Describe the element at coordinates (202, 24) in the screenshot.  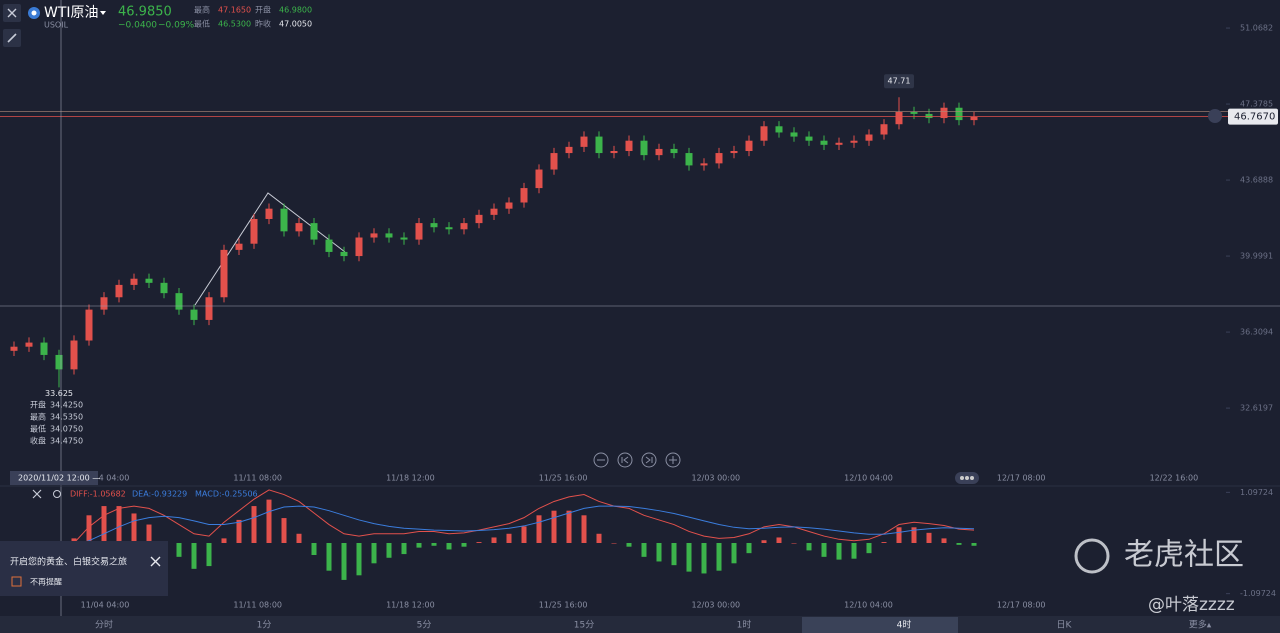
I see `stat-label: 最低` at that location.